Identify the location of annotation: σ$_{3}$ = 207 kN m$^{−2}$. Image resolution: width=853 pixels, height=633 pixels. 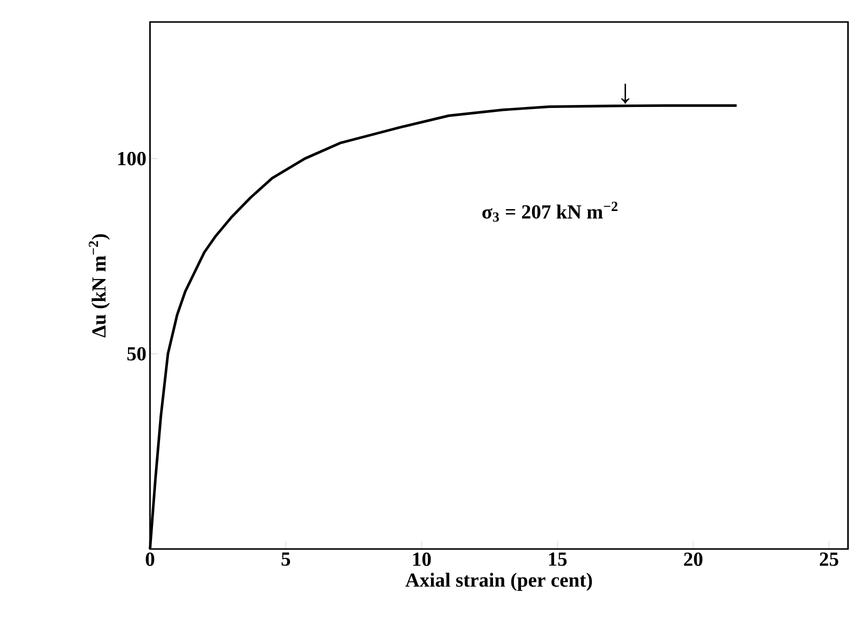
(550, 212).